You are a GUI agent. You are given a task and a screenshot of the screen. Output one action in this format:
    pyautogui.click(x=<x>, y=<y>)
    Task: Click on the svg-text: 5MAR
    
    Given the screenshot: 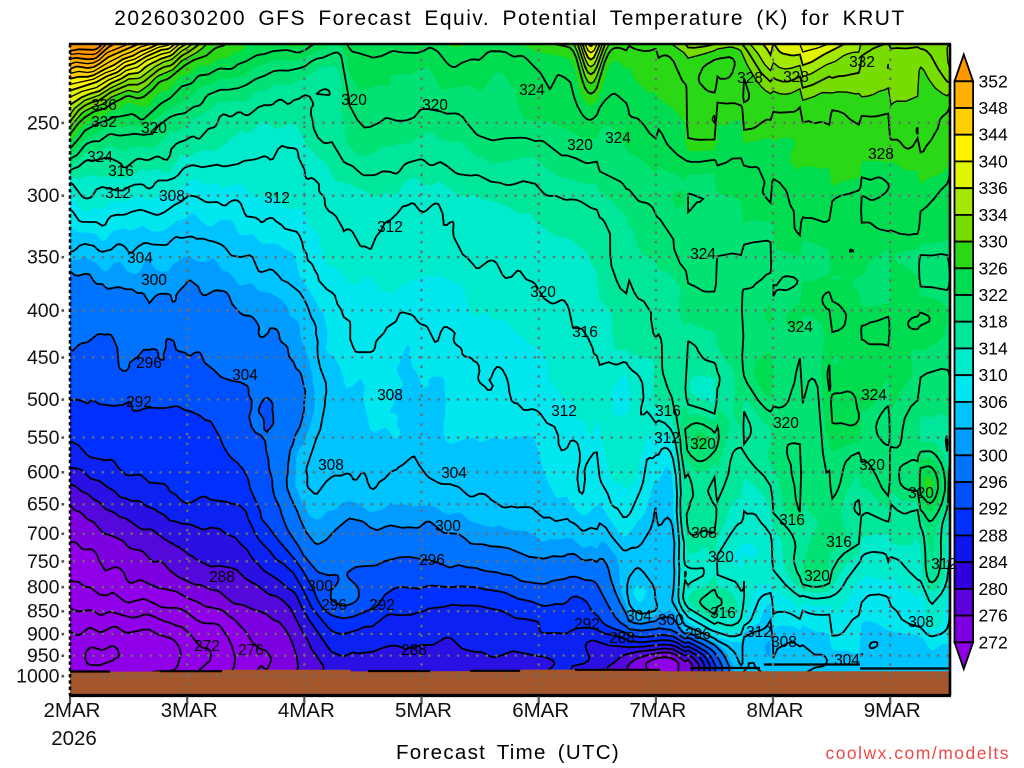 What is the action you would take?
    pyautogui.click(x=423, y=710)
    